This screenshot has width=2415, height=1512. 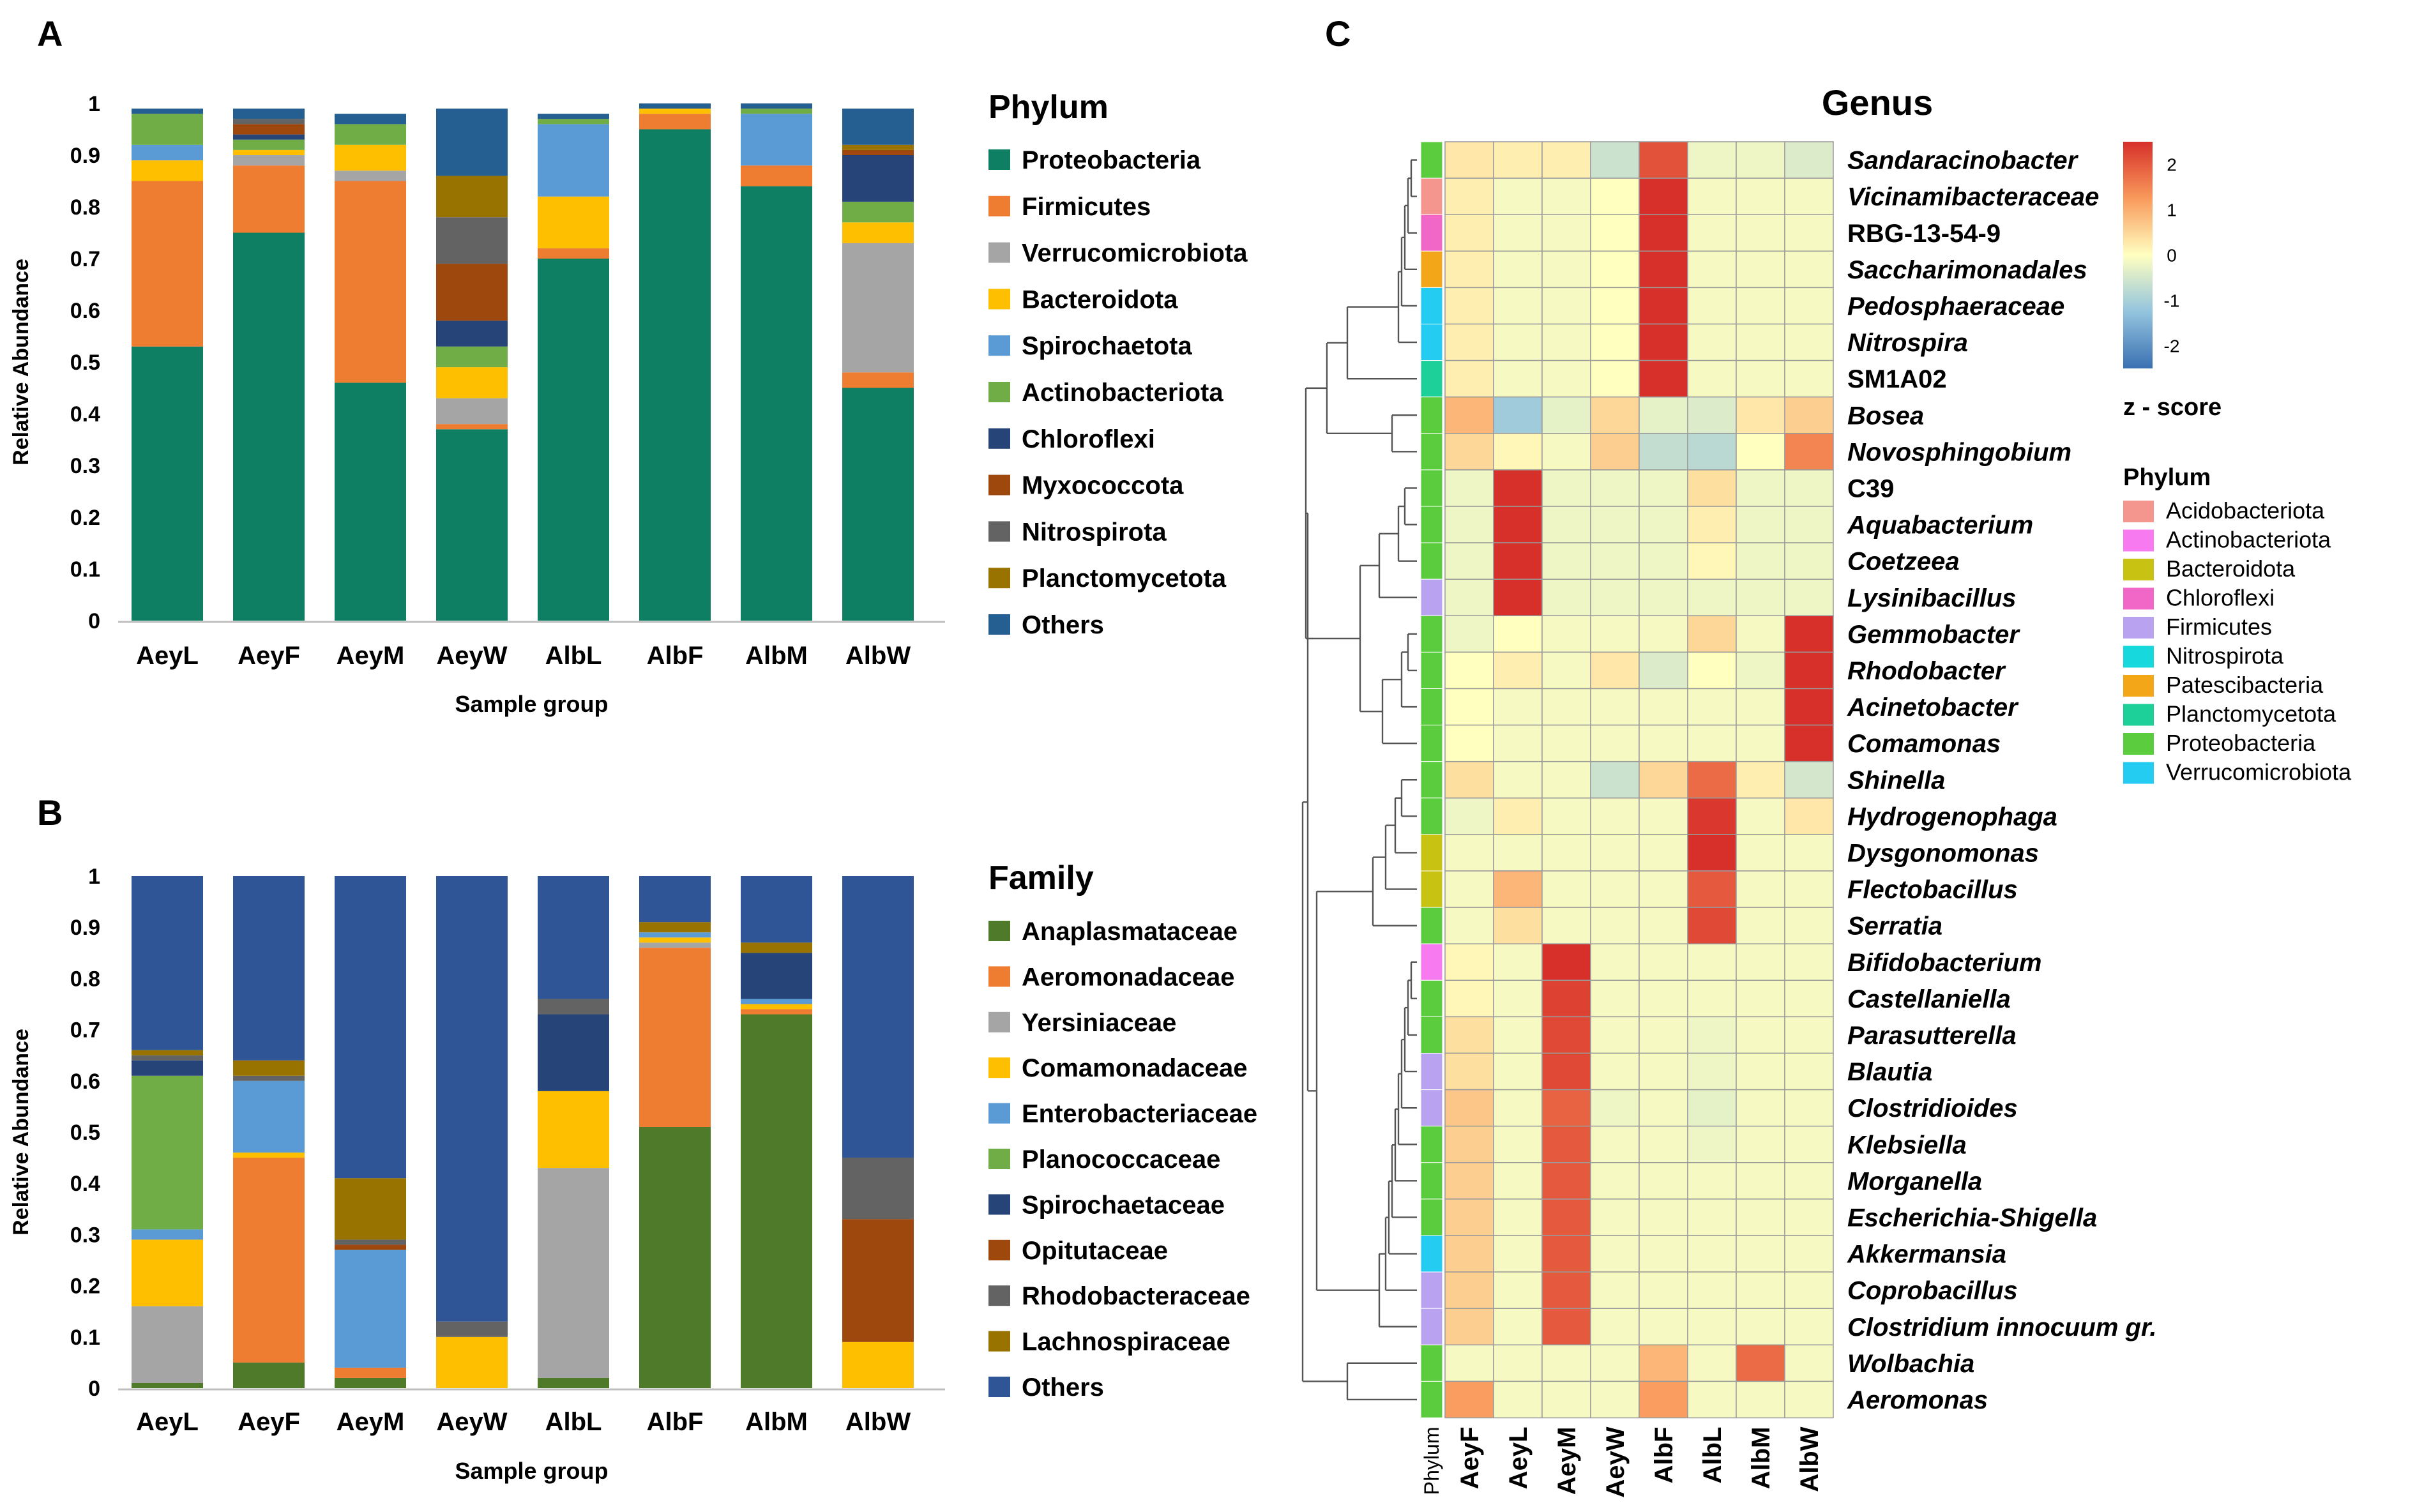 What do you see at coordinates (1760, 269) in the screenshot?
I see `heatmap-cell-saccharimonadales-albm` at bounding box center [1760, 269].